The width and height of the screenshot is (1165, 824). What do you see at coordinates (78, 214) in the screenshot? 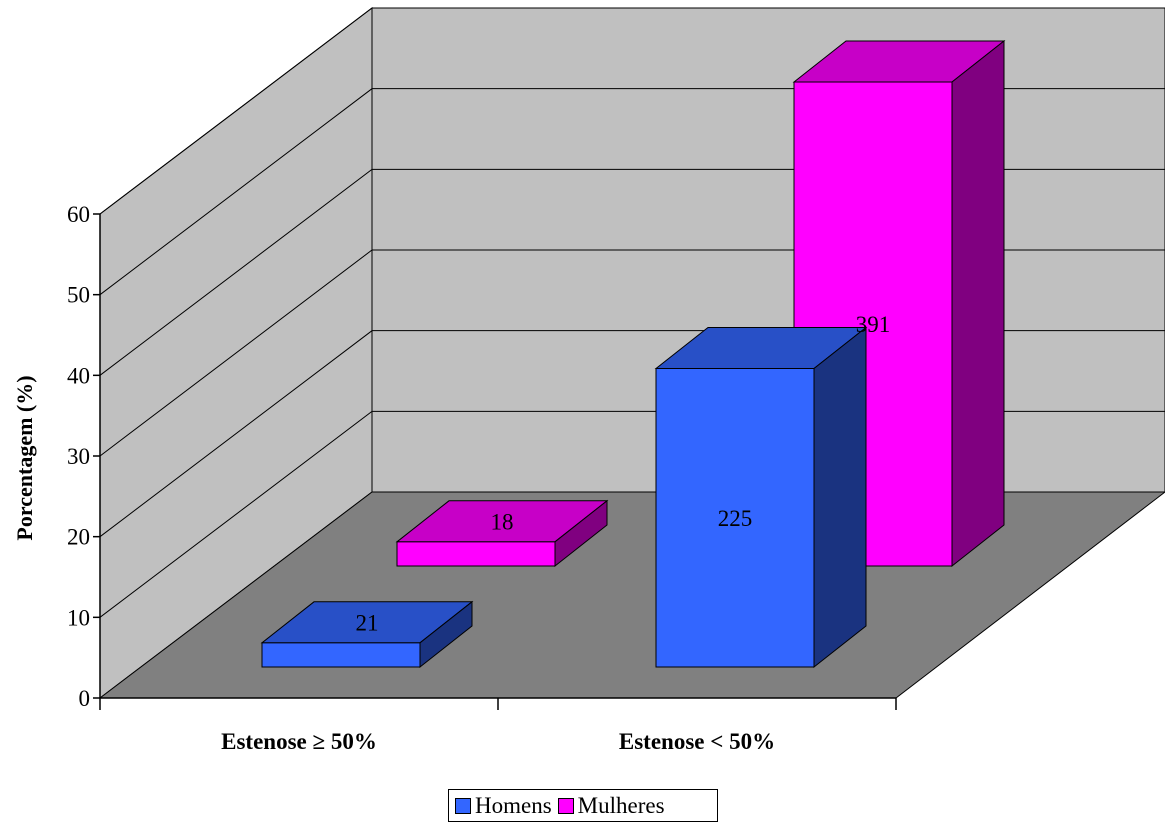
I see `y-tick-label-60: 60` at bounding box center [78, 214].